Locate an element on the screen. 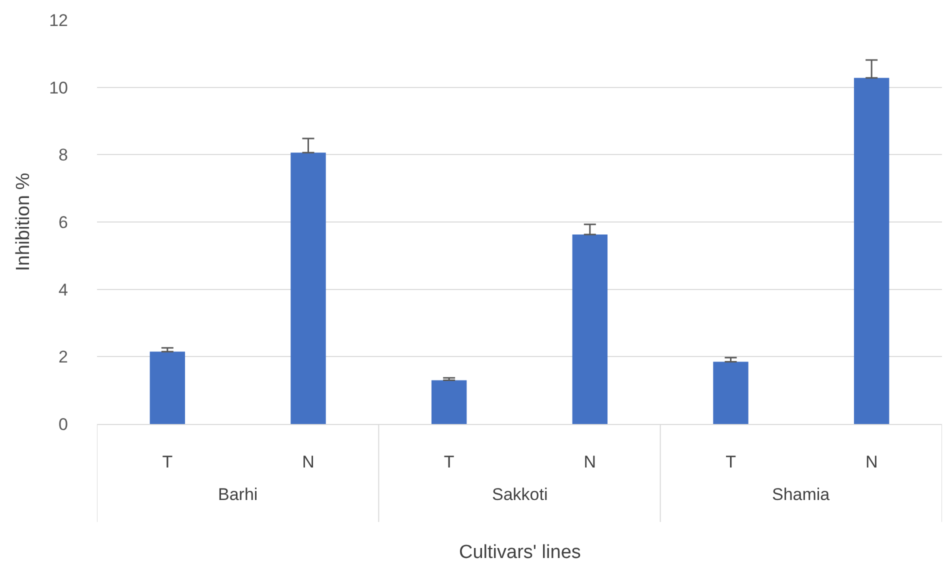  y-tick-label: 4 is located at coordinates (63, 290).